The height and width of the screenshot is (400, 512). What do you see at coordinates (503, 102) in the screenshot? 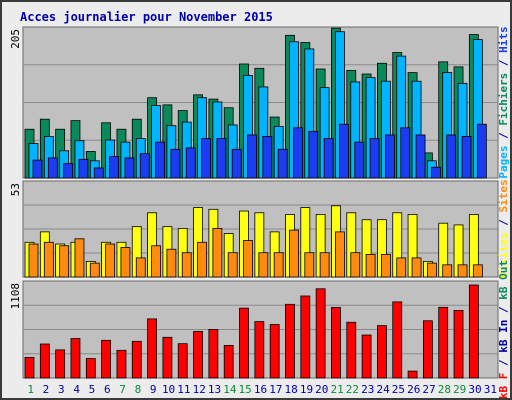
I see `panel-ylabel: Pages / Fichiers / Hits` at bounding box center [503, 102].